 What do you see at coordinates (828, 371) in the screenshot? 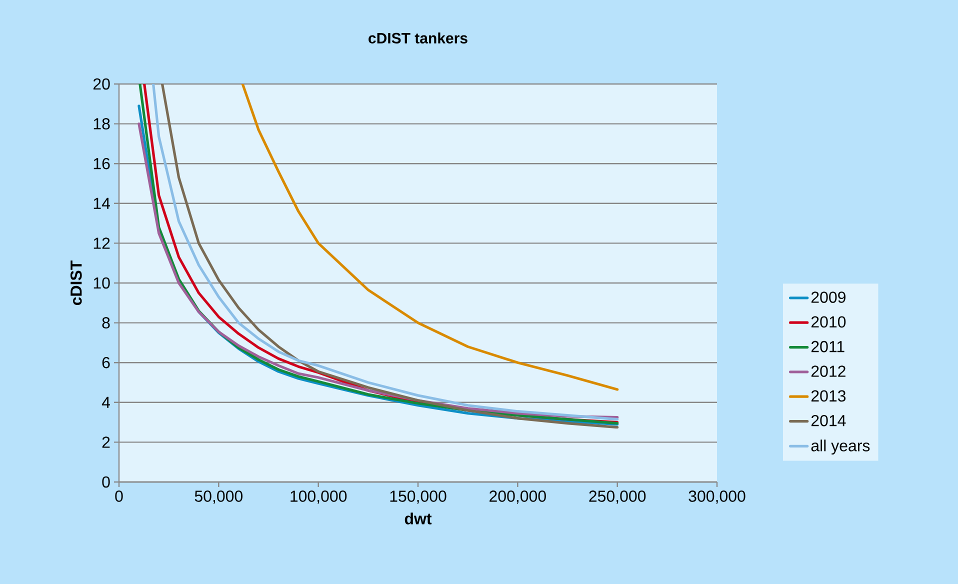
I see `legend-label: 2012` at bounding box center [828, 371].